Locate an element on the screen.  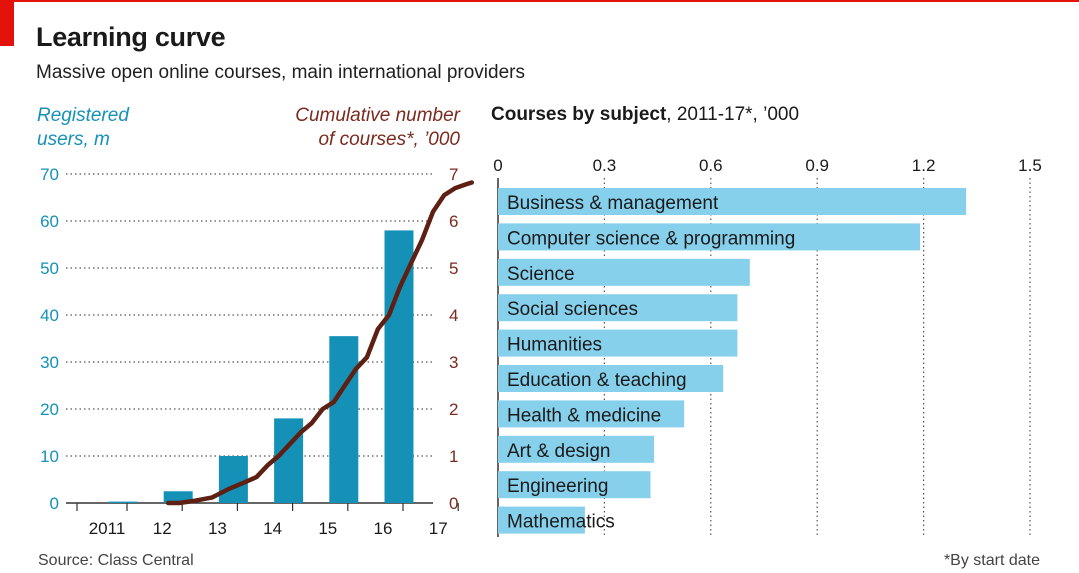
left-y-tick-label: 60 is located at coordinates (49, 221).